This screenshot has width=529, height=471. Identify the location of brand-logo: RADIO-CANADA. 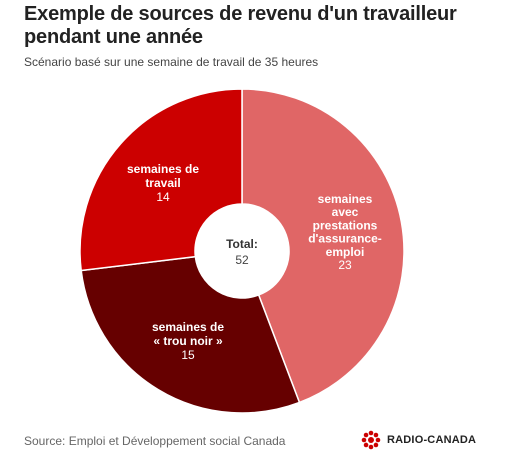
(418, 440).